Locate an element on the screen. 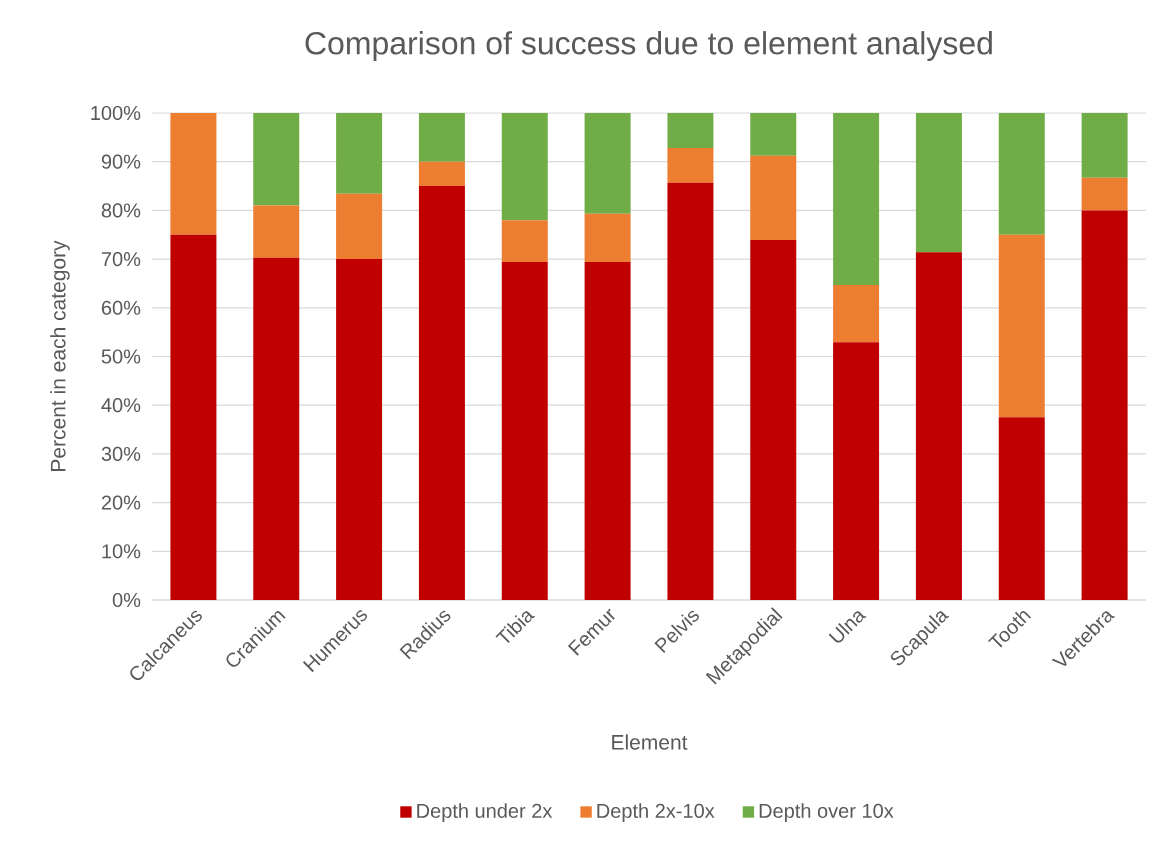 Image resolution: width=1171 pixels, height=841 pixels. y-tick-label: 20% is located at coordinates (121, 502).